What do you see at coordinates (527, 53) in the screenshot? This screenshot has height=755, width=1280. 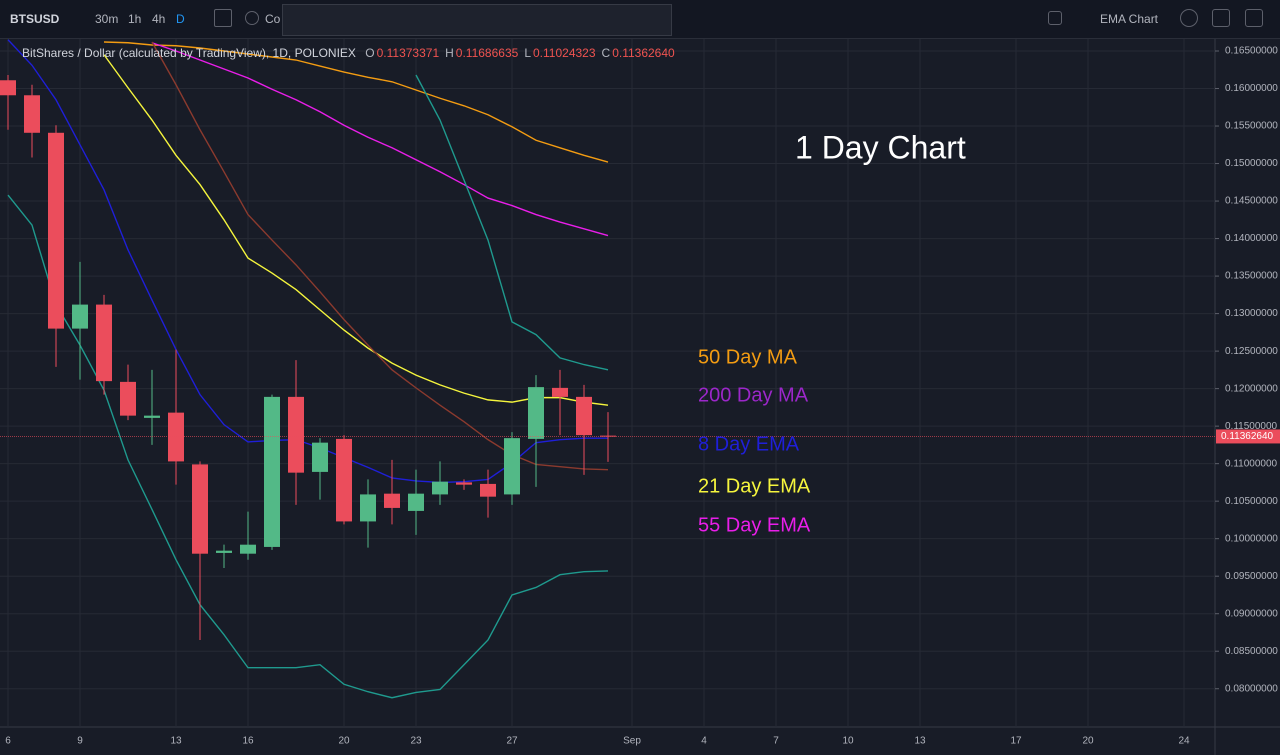 I see `legend-key: L` at bounding box center [527, 53].